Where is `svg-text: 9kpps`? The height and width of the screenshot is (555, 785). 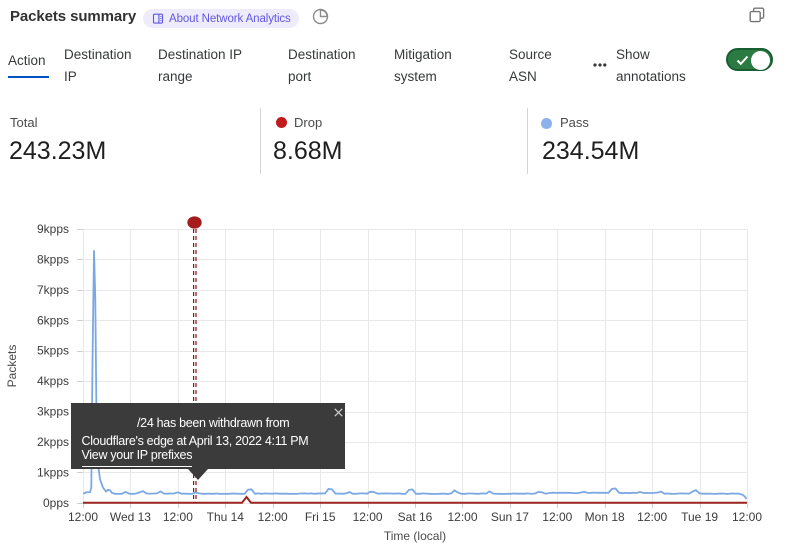 svg-text: 9kpps is located at coordinates (53, 229).